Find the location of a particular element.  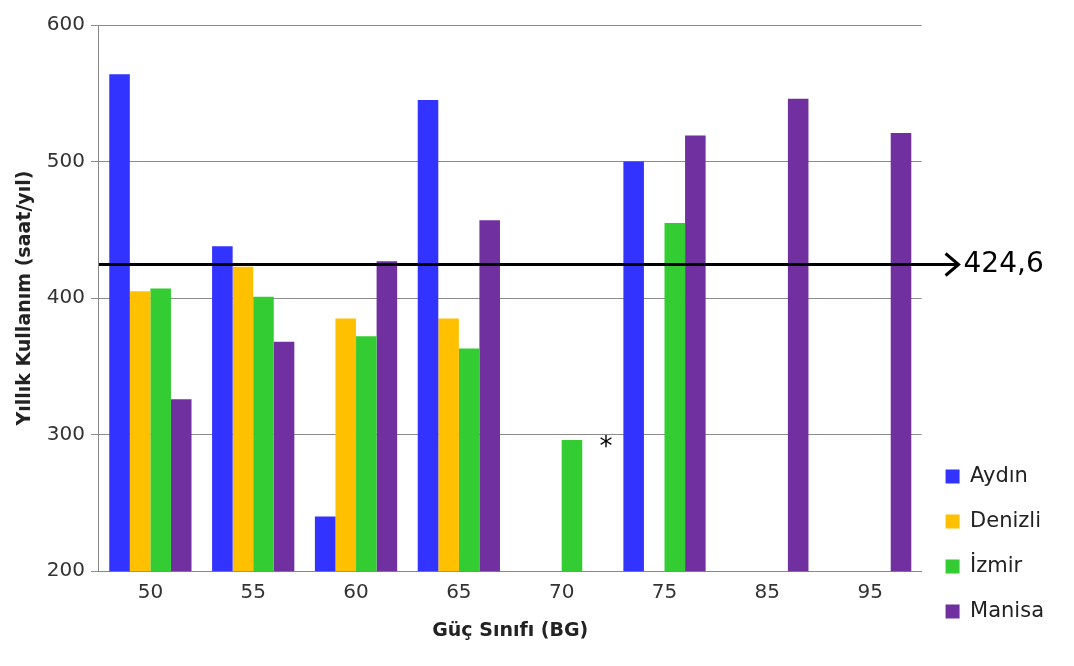

x-tick-label: 55 is located at coordinates (253, 591).